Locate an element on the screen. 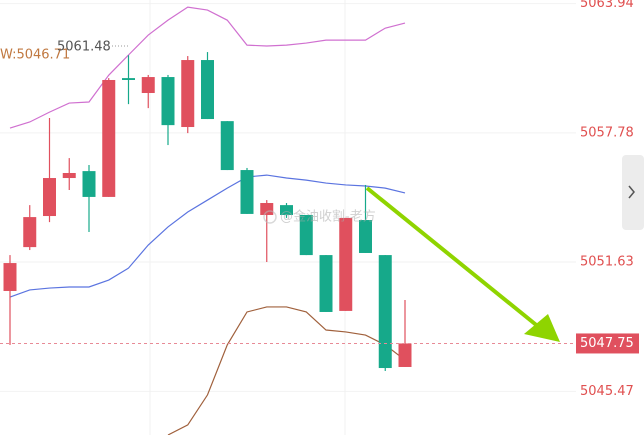  chevron is located at coordinates (631, 192).